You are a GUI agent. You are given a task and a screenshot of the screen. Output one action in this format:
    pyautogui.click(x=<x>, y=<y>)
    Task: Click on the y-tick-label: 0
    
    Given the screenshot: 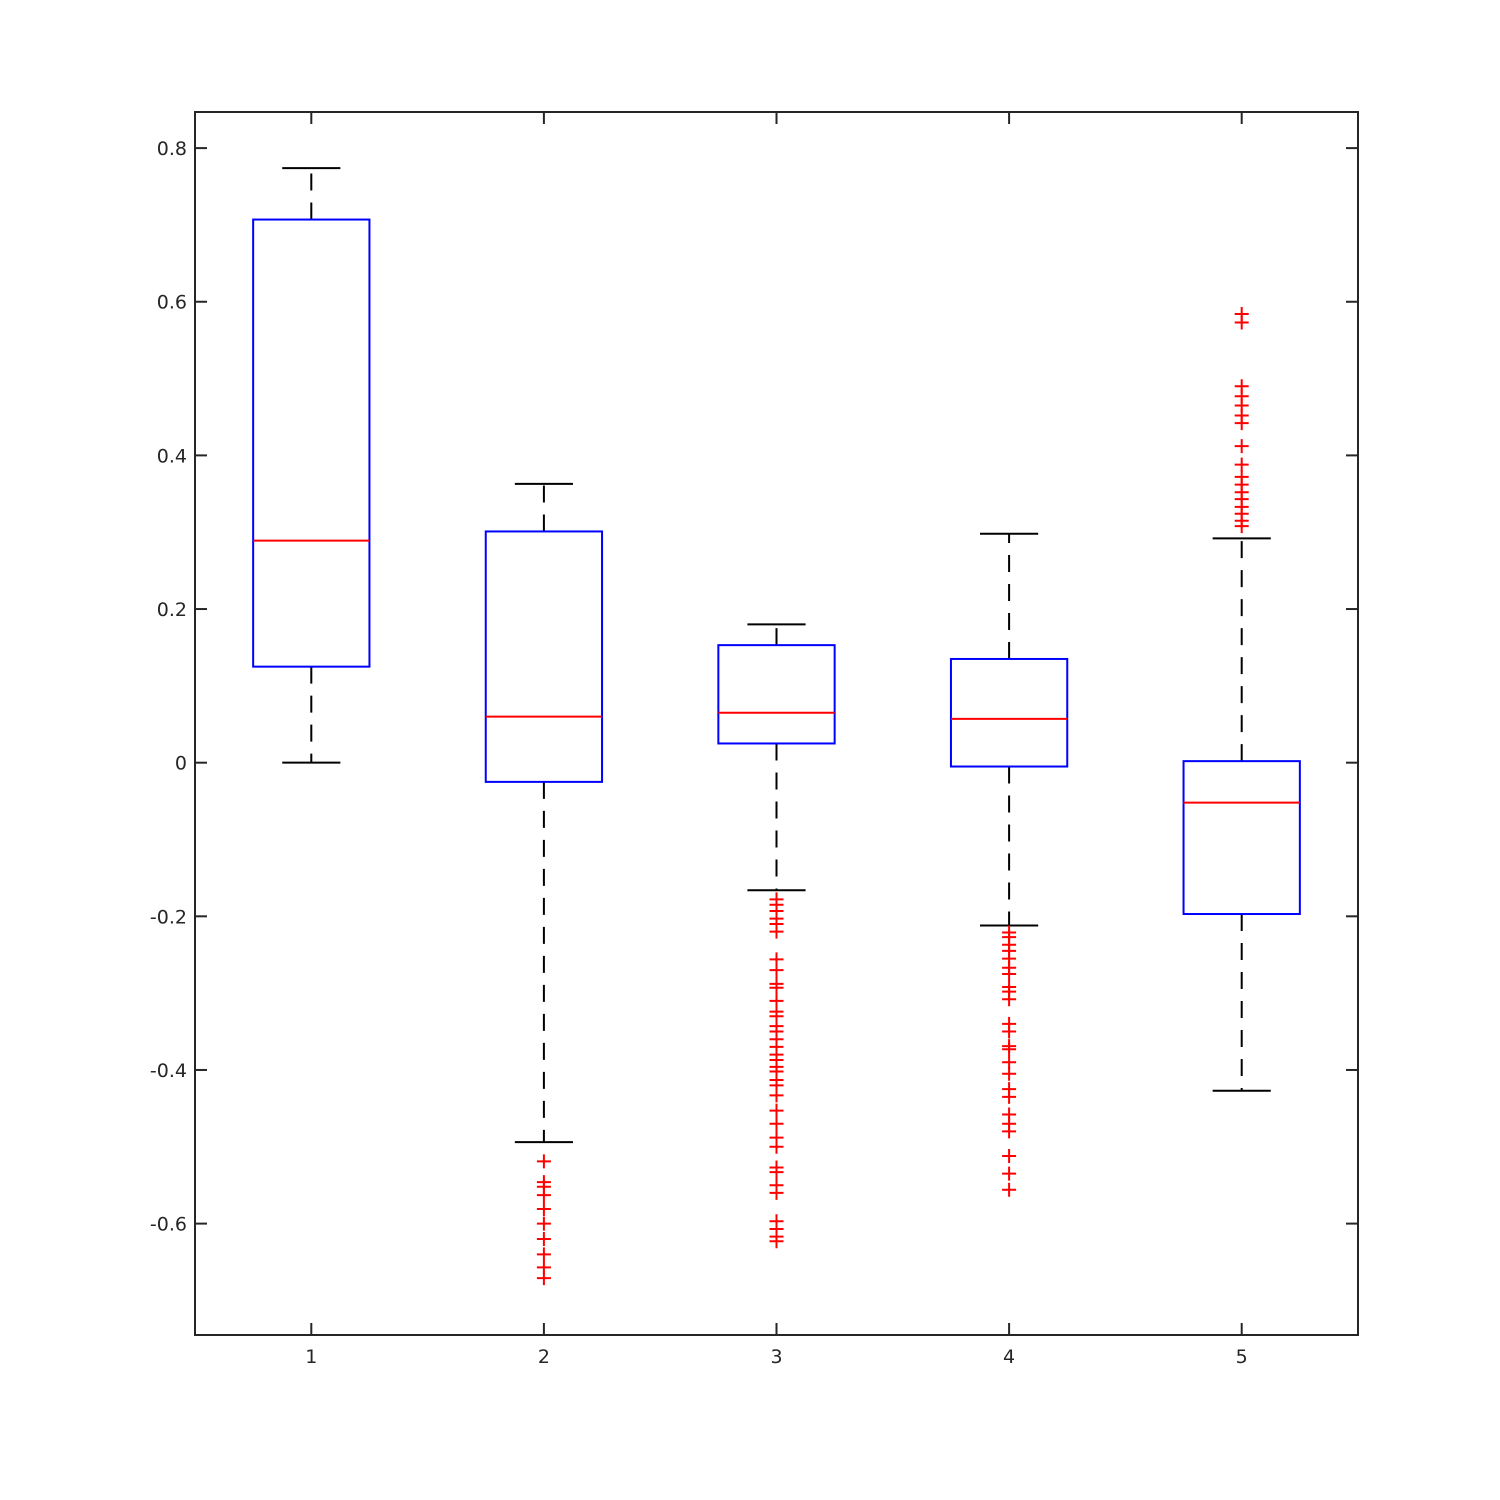 What is the action you would take?
    pyautogui.click(x=181, y=764)
    